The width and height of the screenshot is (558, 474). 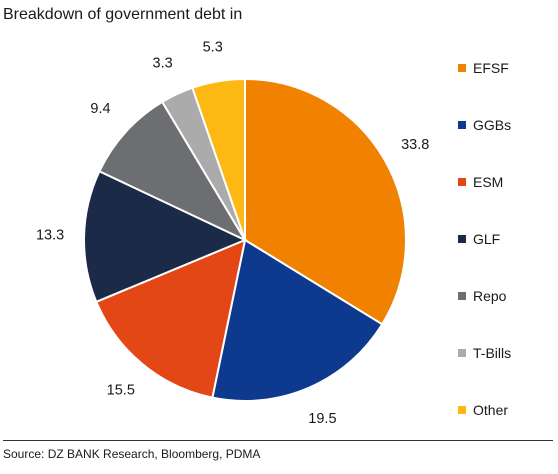 What do you see at coordinates (462, 353) in the screenshot?
I see `legend-swatch-t-bills` at bounding box center [462, 353].